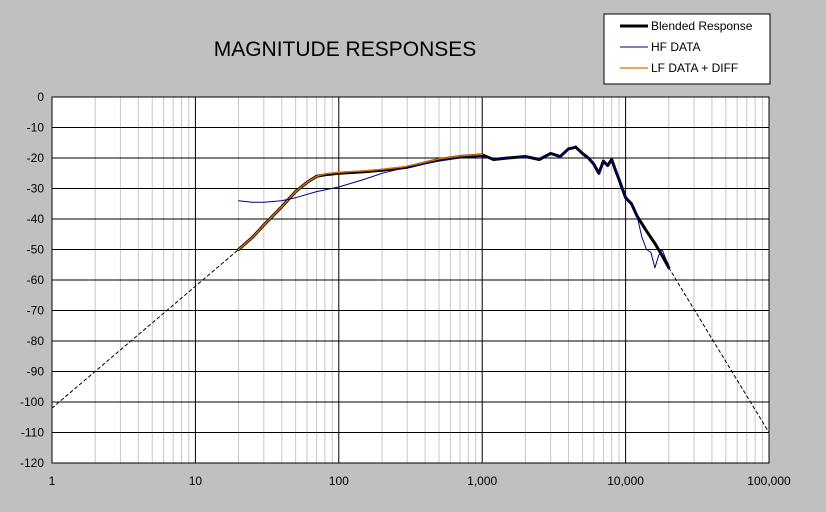 Image resolution: width=826 pixels, height=512 pixels. I want to click on series-line-lf-data-diff, so click(360, 202).